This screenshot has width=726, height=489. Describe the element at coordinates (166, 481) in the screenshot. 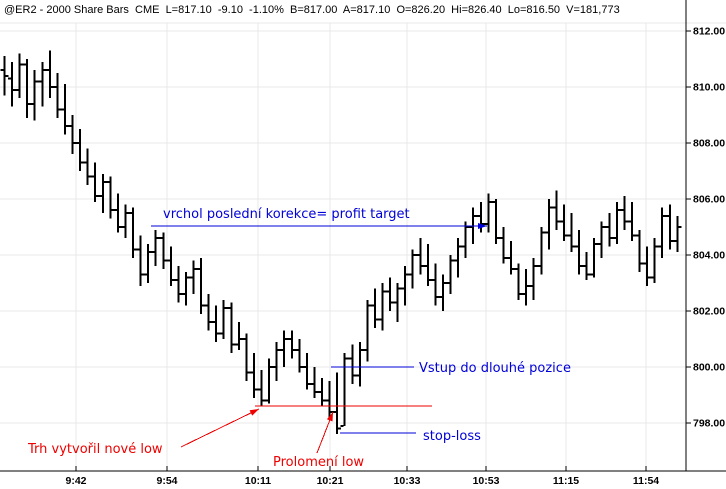

I see `time-tick-label: 9:54` at that location.